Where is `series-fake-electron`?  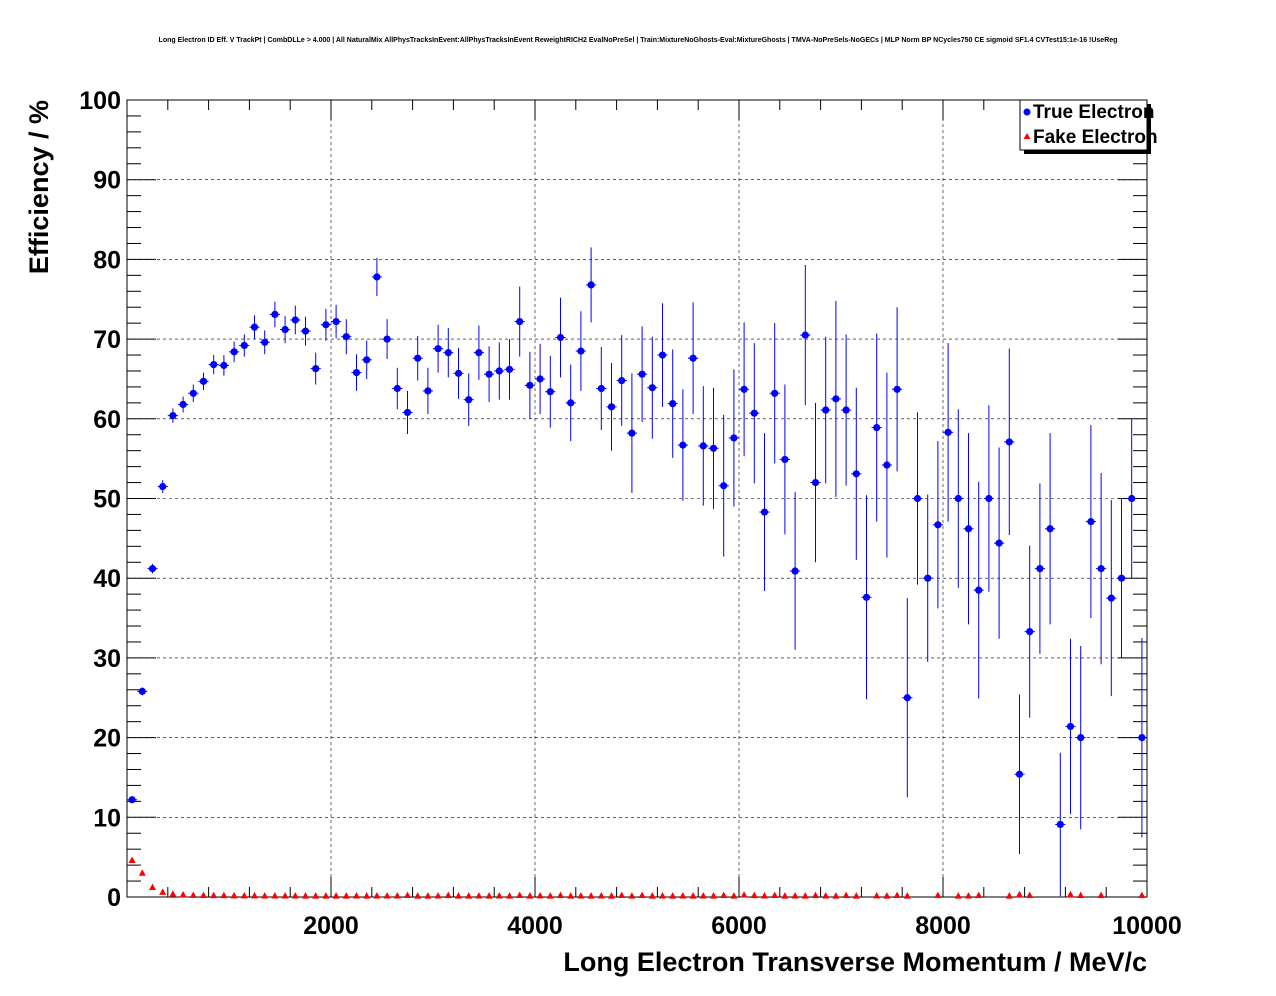
series-fake-electron is located at coordinates (637, 877).